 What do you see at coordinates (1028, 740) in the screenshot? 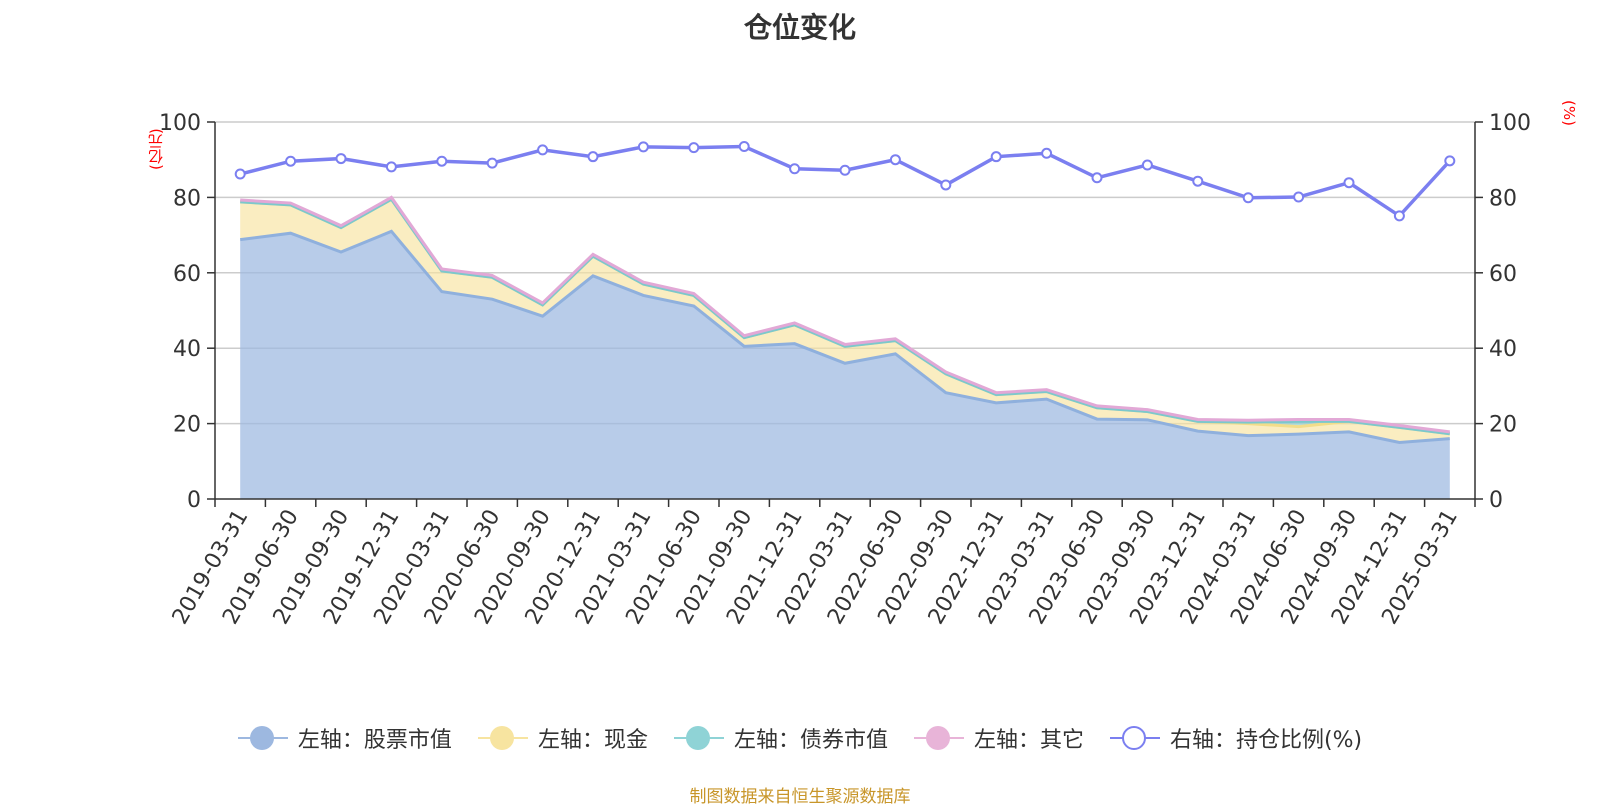
I see `legend-other-label: 左轴：其它` at bounding box center [1028, 740].